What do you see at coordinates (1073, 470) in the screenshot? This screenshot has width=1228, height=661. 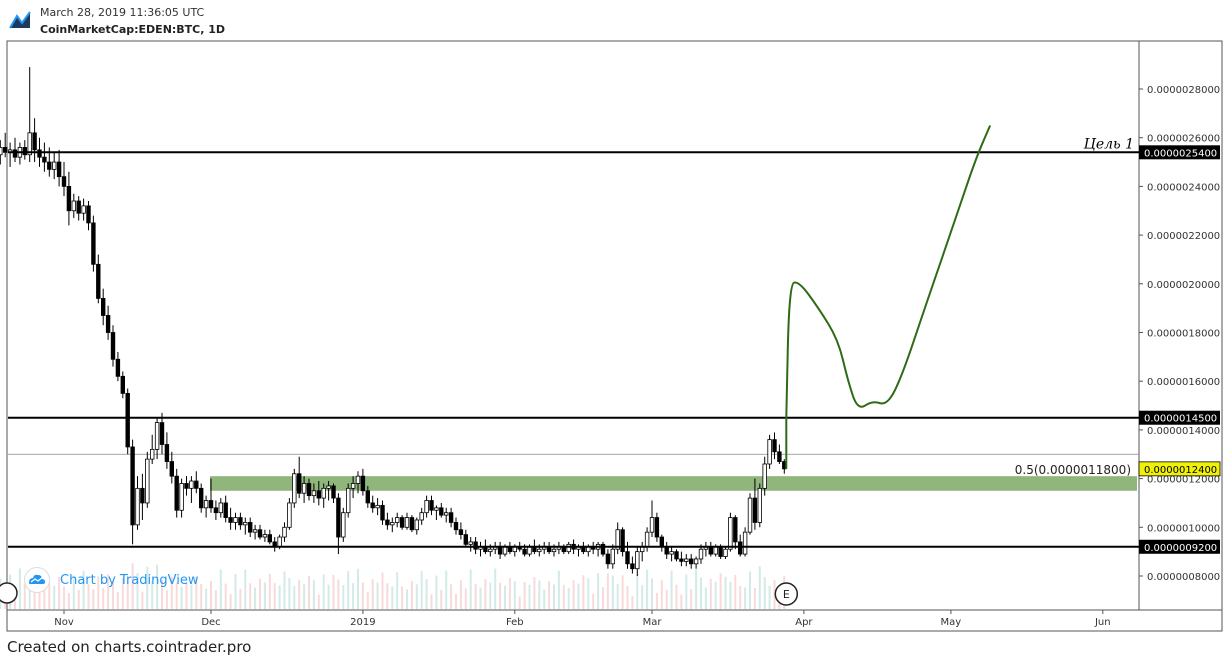 I see `fib-zone-label: 0.5(0.0000011800)` at bounding box center [1073, 470].